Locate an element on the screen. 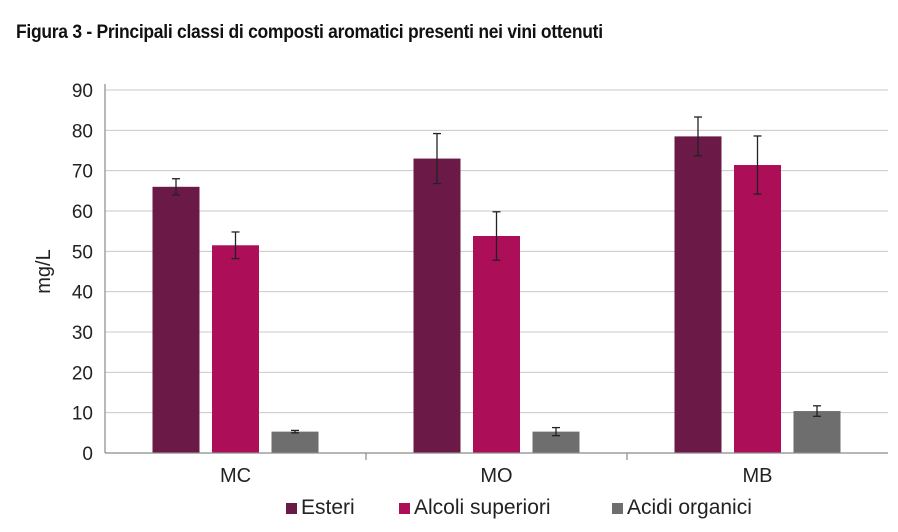 Image resolution: width=898 pixels, height=532 pixels. x-category-label: MO is located at coordinates (496, 476).